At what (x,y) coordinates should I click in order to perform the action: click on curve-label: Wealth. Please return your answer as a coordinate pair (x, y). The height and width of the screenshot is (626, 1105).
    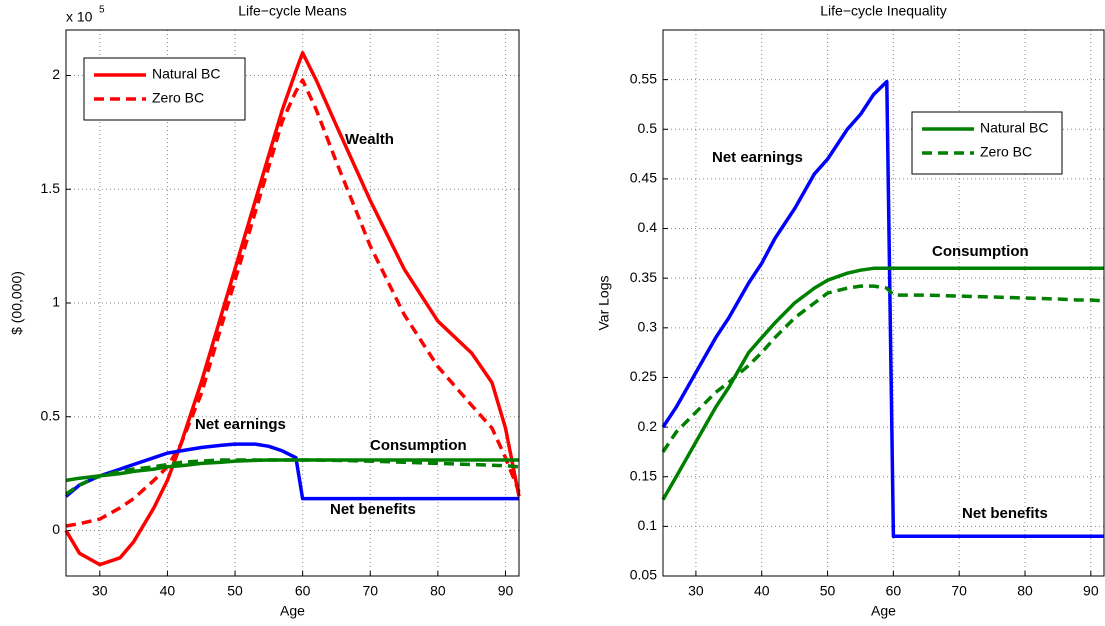
    Looking at the image, I should click on (369, 139).